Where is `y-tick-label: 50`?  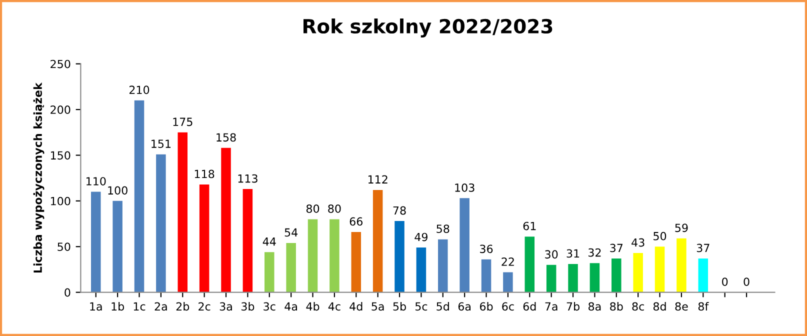
y-tick-label: 50 is located at coordinates (64, 247).